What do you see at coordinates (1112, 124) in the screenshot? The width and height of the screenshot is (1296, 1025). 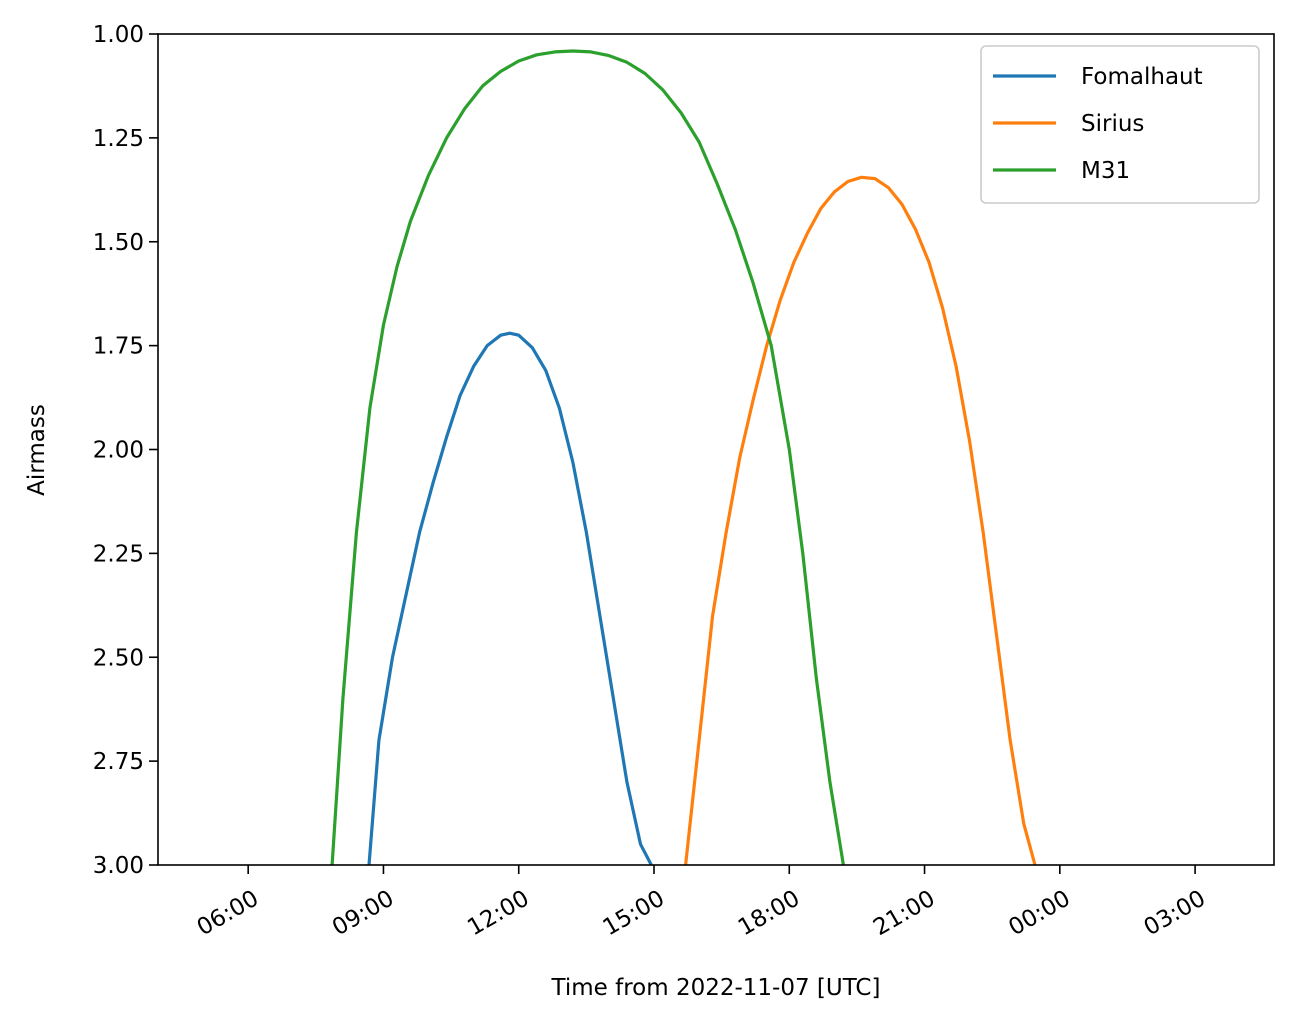 I see `legend-label-sirius: Sirius` at bounding box center [1112, 124].